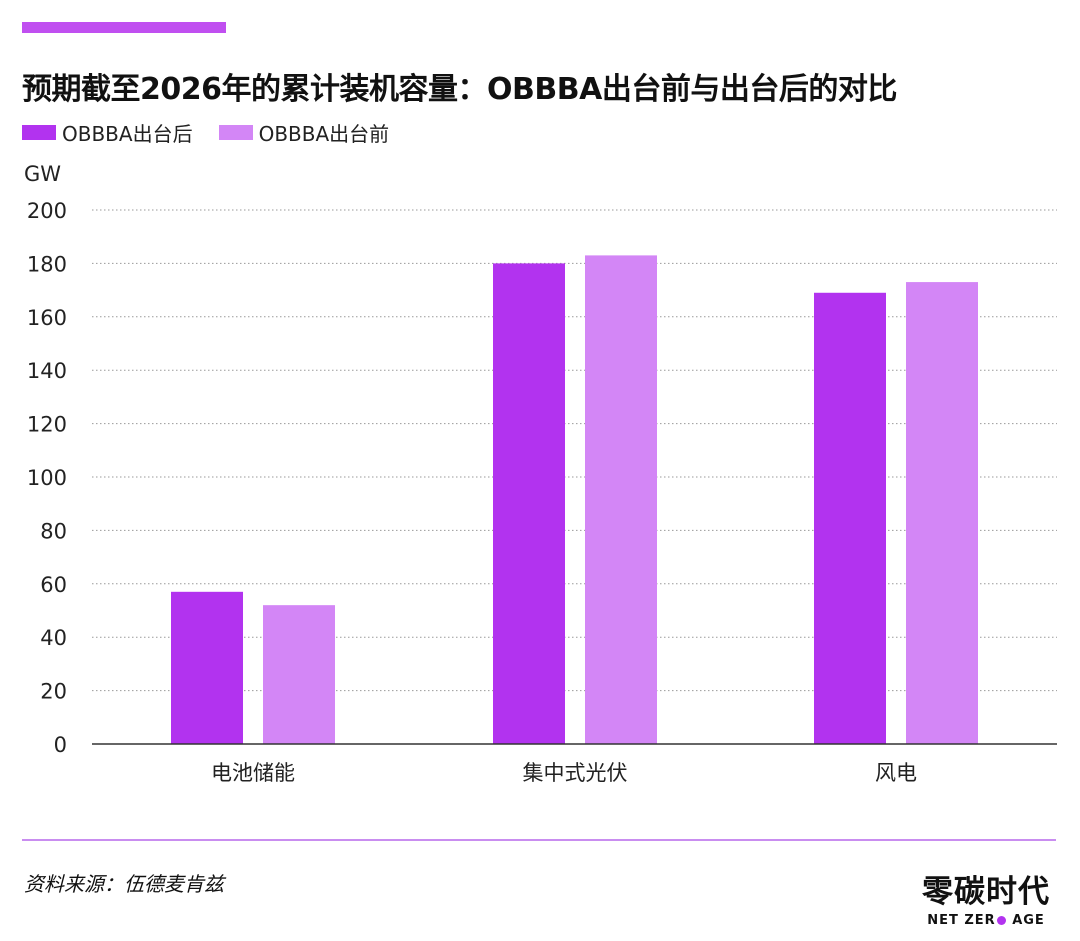 This screenshot has width=1080, height=941. I want to click on x-category-label: 电池储能, so click(253, 773).